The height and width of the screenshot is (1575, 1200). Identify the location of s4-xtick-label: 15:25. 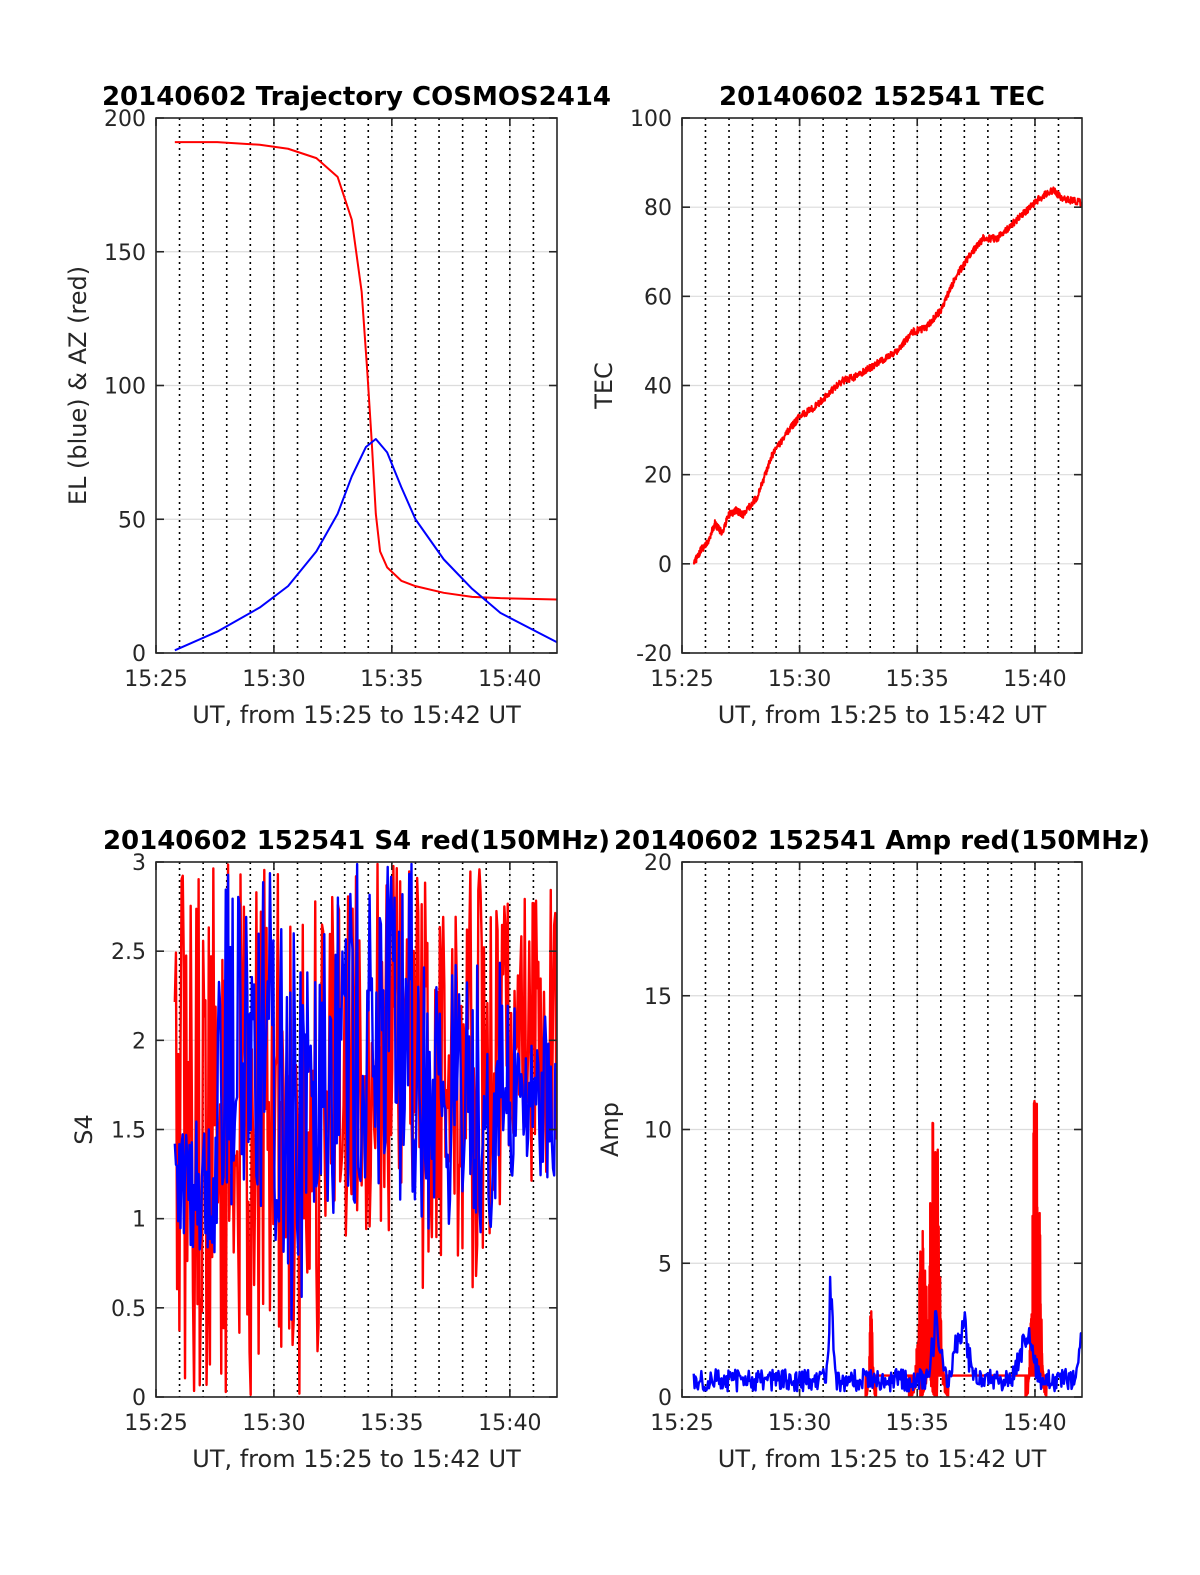
(155, 1423).